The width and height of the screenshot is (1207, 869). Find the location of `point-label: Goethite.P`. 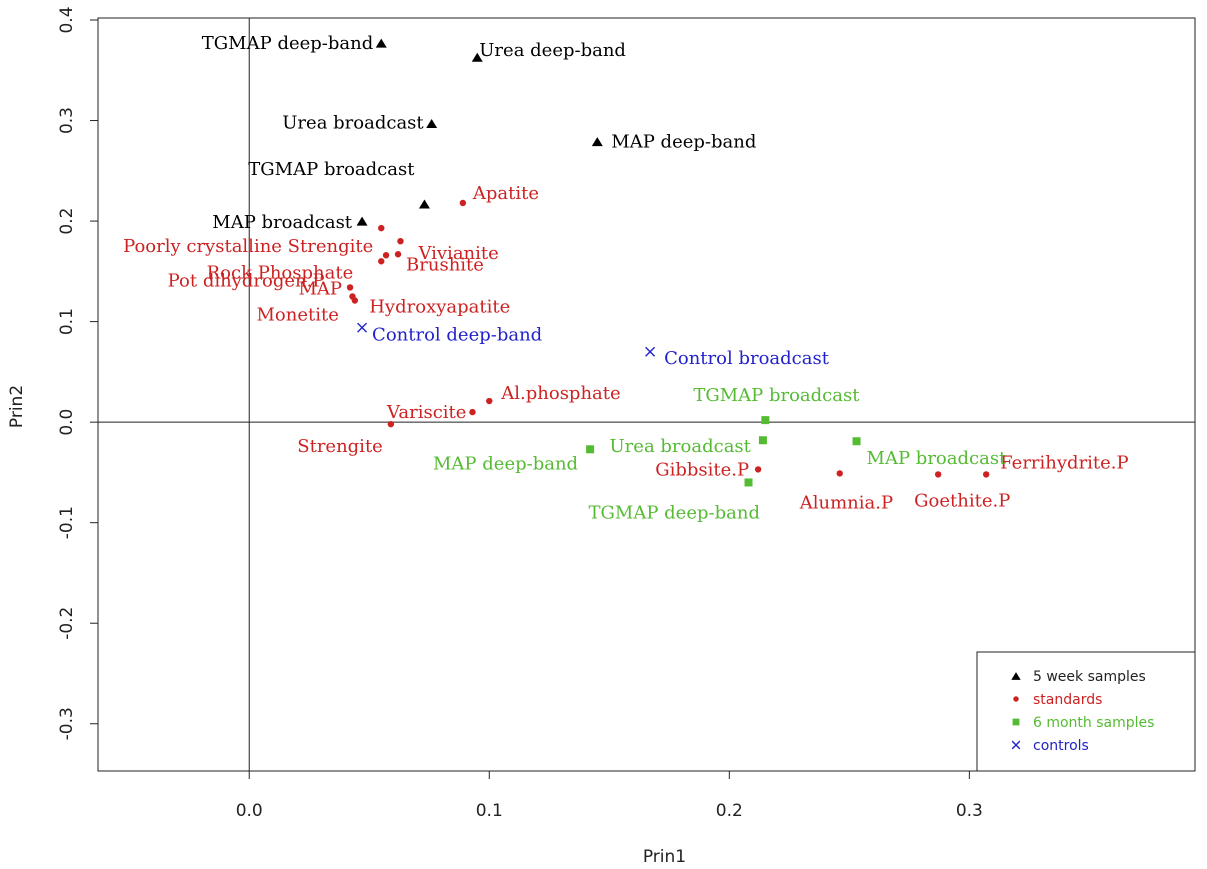

point-label: Goethite.P is located at coordinates (962, 500).